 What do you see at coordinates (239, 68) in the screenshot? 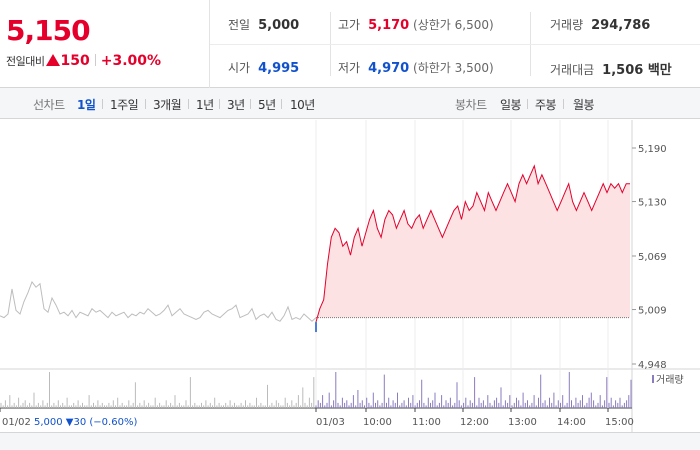
I see `stat-key: 시가` at bounding box center [239, 68].